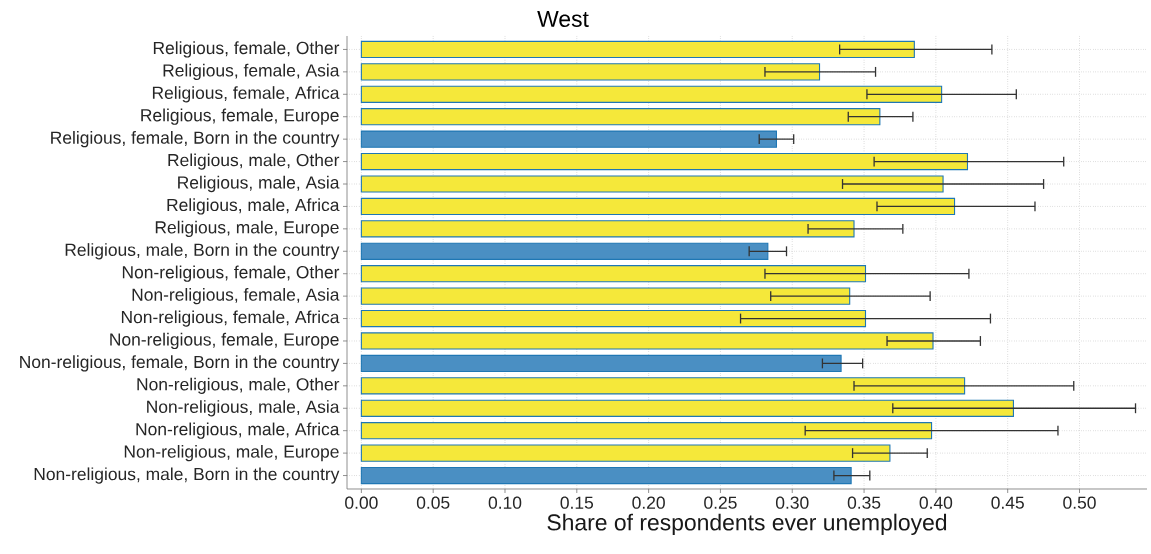 This screenshot has width=1151, height=554. Describe the element at coordinates (247, 228) in the screenshot. I see `y-tick-label: Religious, male, Europe` at that location.